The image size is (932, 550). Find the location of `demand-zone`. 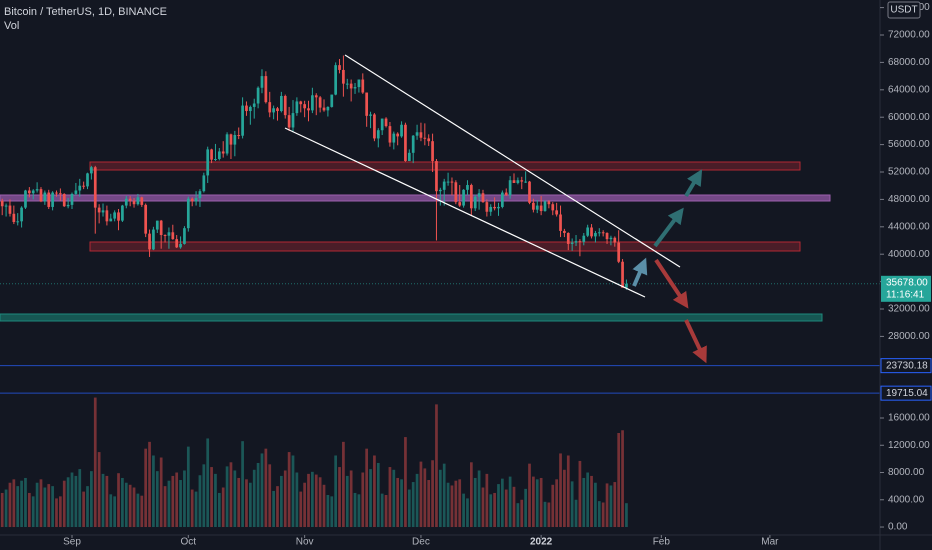

demand-zone is located at coordinates (411, 317).